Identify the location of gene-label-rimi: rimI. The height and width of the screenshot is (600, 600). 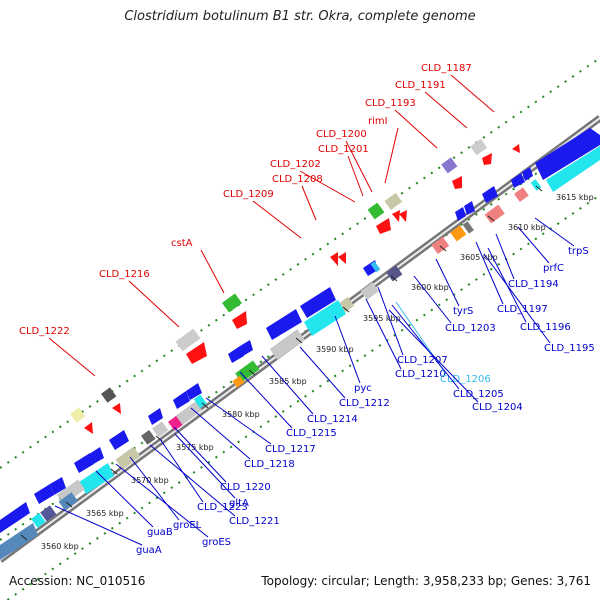
(383, 150).